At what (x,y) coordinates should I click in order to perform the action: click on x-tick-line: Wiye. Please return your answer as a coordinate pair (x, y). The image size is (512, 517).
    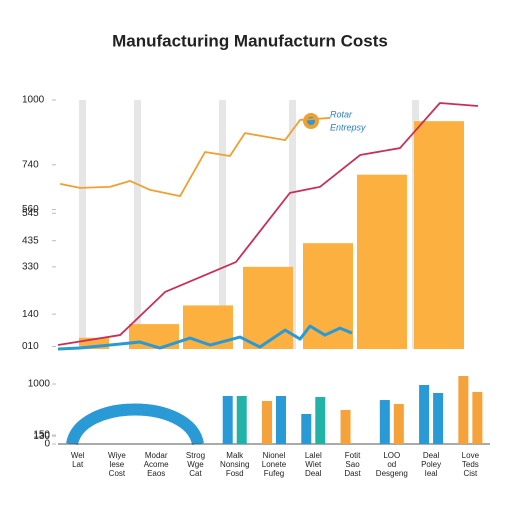
    Looking at the image, I should click on (117, 455).